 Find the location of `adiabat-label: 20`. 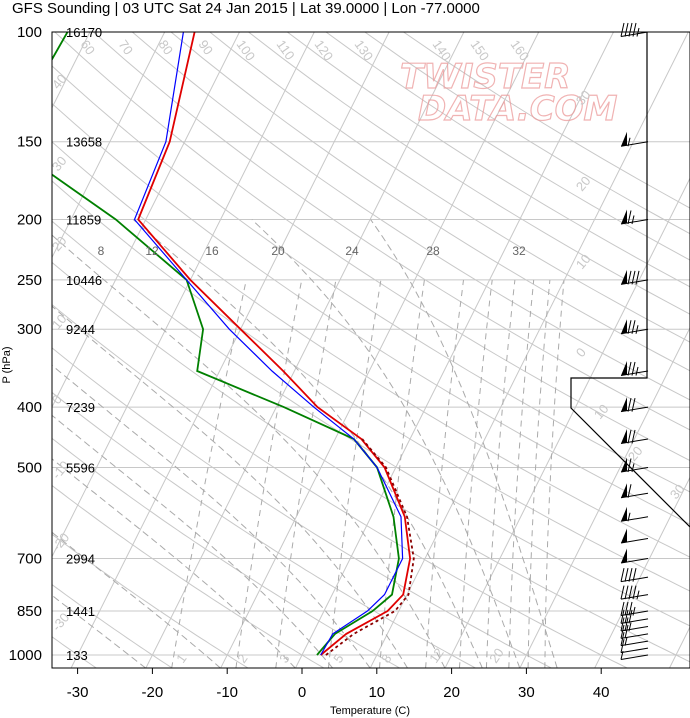

adiabat-label: 20 is located at coordinates (583, 183).